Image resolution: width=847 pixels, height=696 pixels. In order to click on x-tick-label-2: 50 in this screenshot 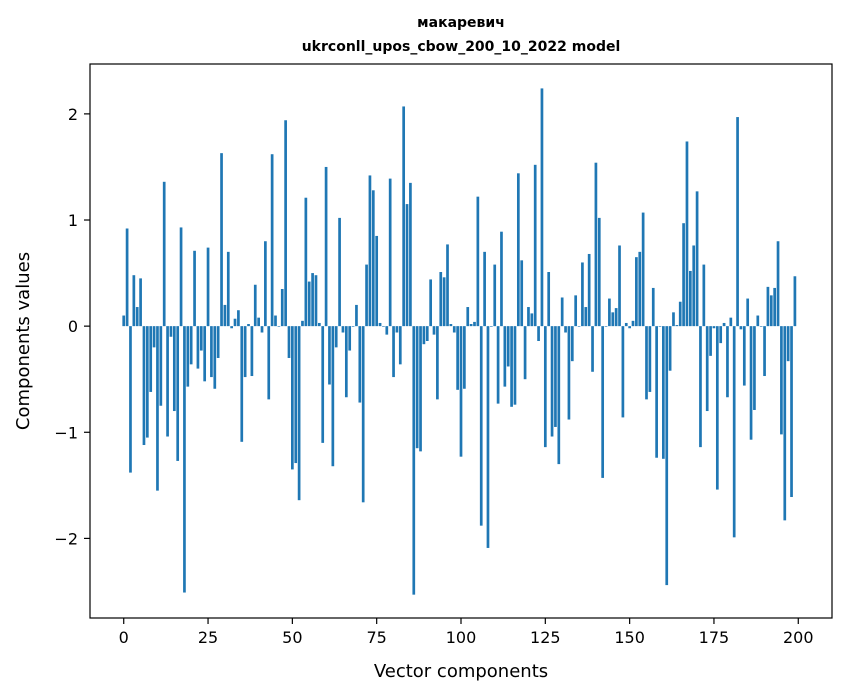, I will do `click(292, 637)`.